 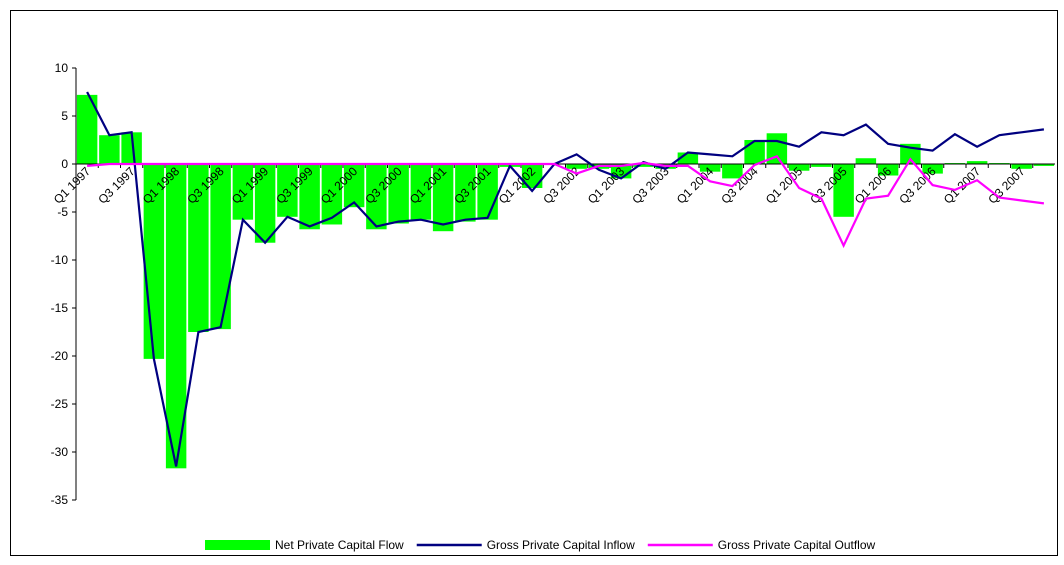 I want to click on y-tick-label: -25, so click(x=60, y=404).